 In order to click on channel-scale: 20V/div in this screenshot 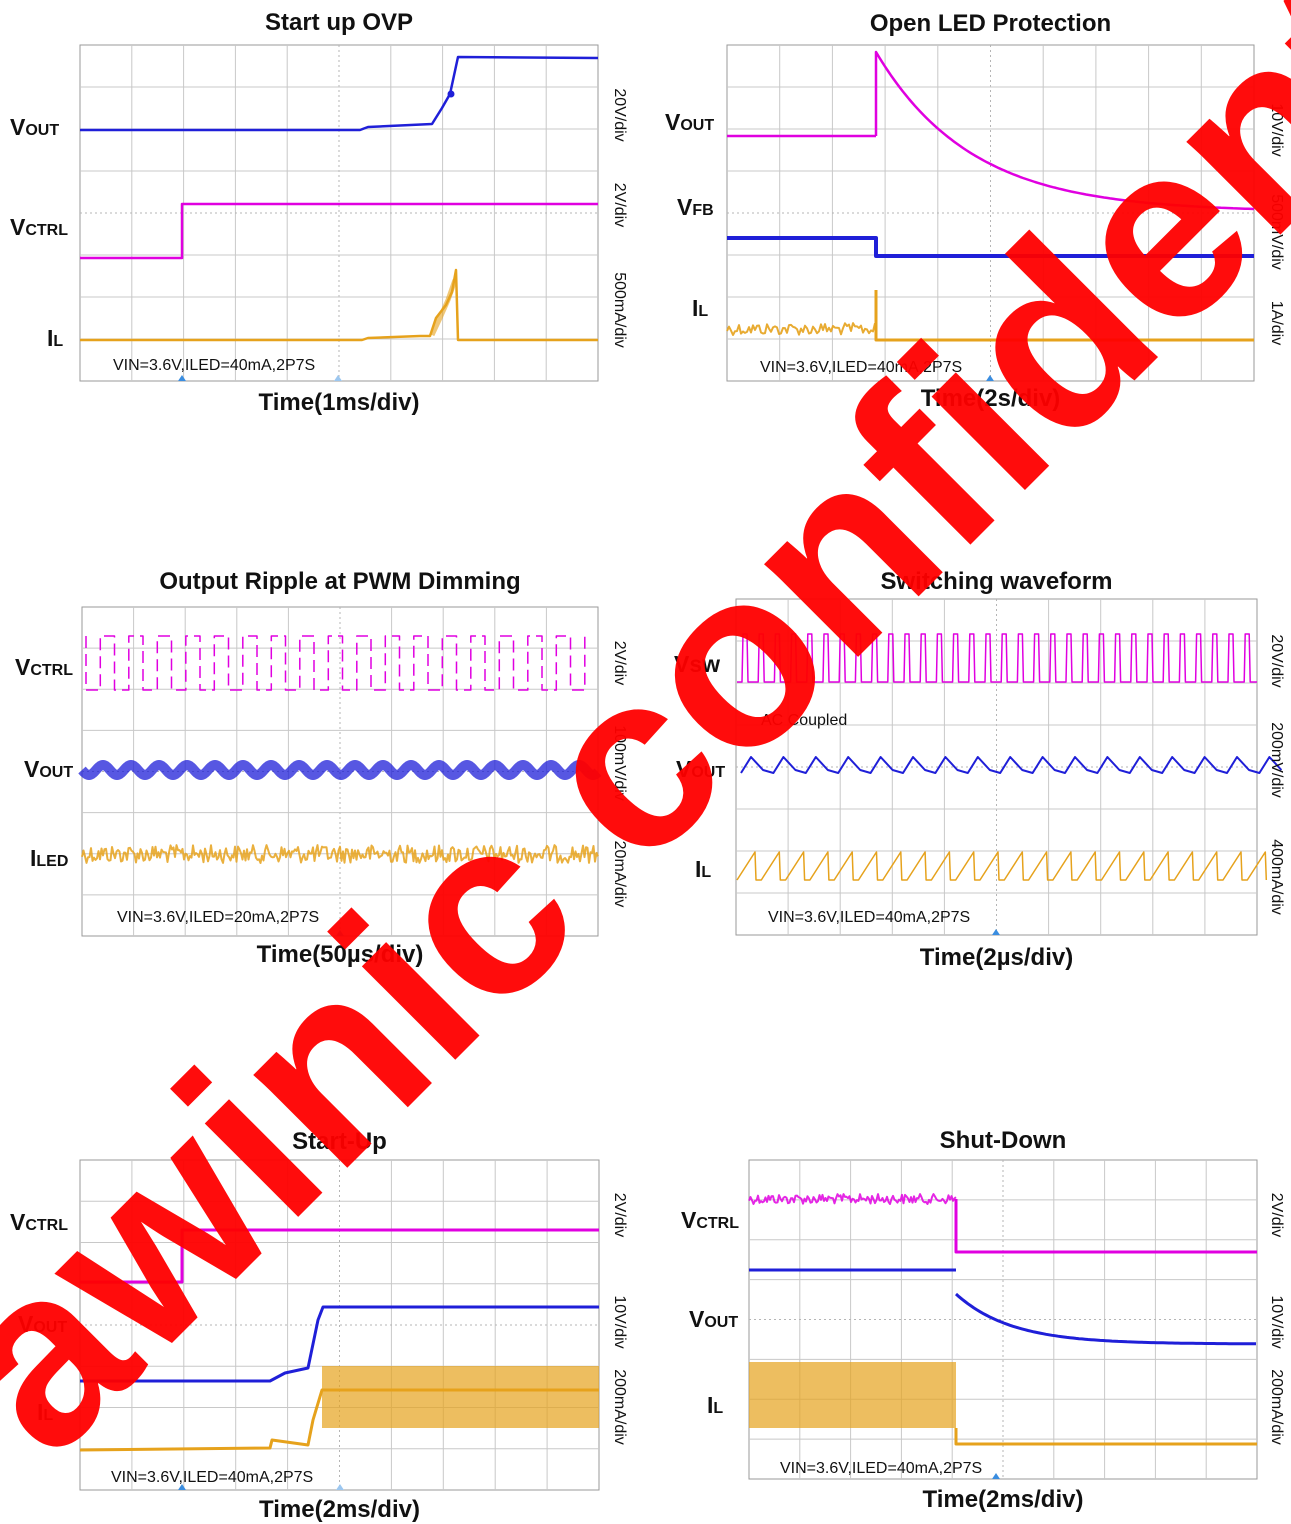, I will do `click(619, 114)`.